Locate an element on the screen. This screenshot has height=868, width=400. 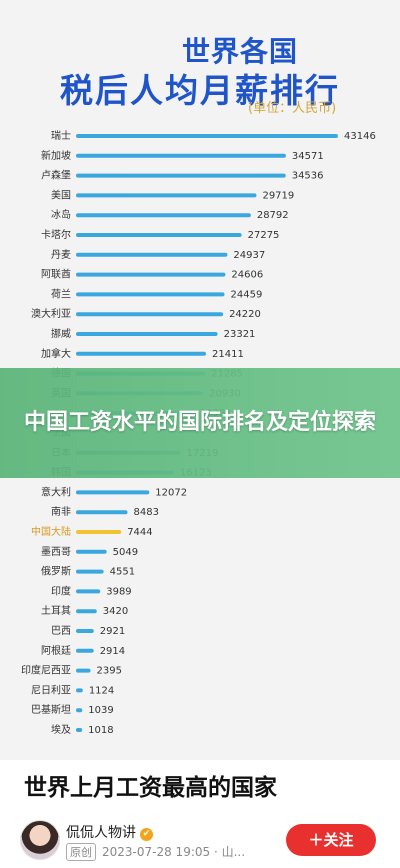
value-label: 43146 is located at coordinates (360, 136).